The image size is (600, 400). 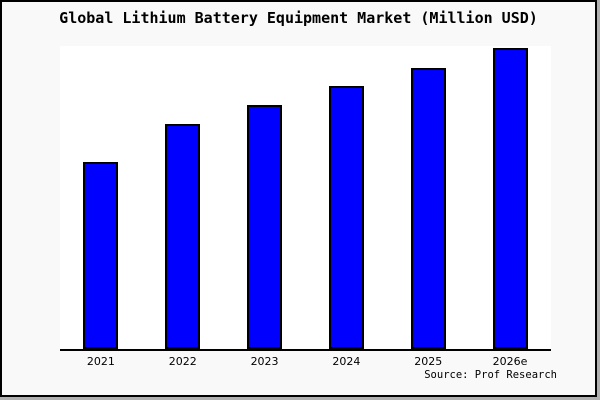 I want to click on bar-2025, so click(x=428, y=208).